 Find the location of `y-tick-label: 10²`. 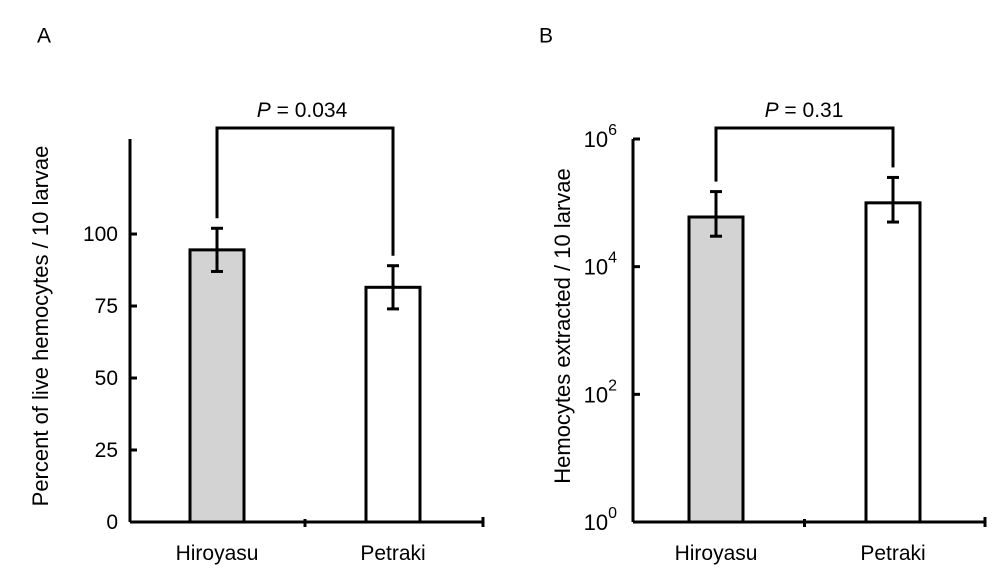

y-tick-label: 10² is located at coordinates (600, 392).